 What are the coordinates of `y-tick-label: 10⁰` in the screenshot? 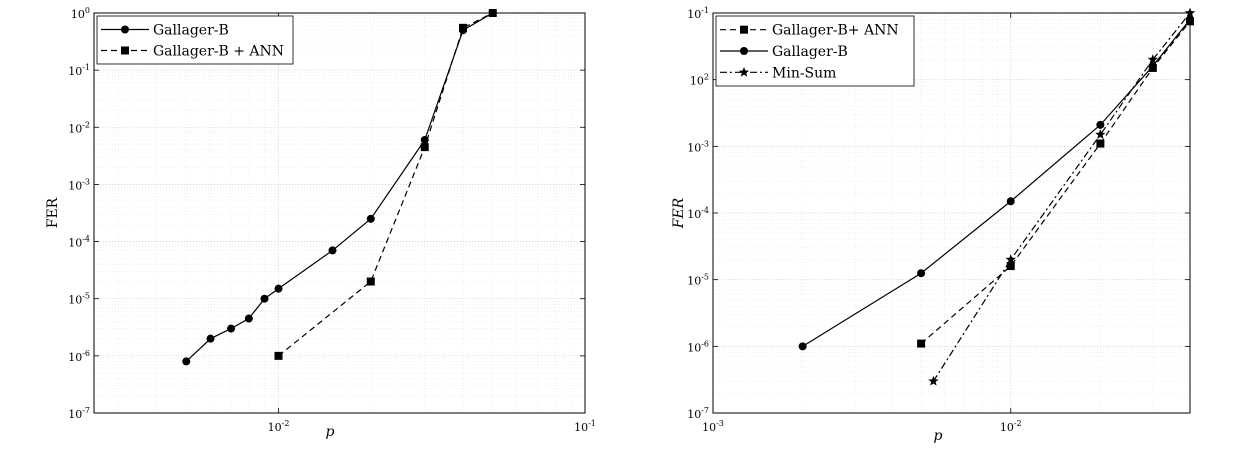 It's located at (80, 13).